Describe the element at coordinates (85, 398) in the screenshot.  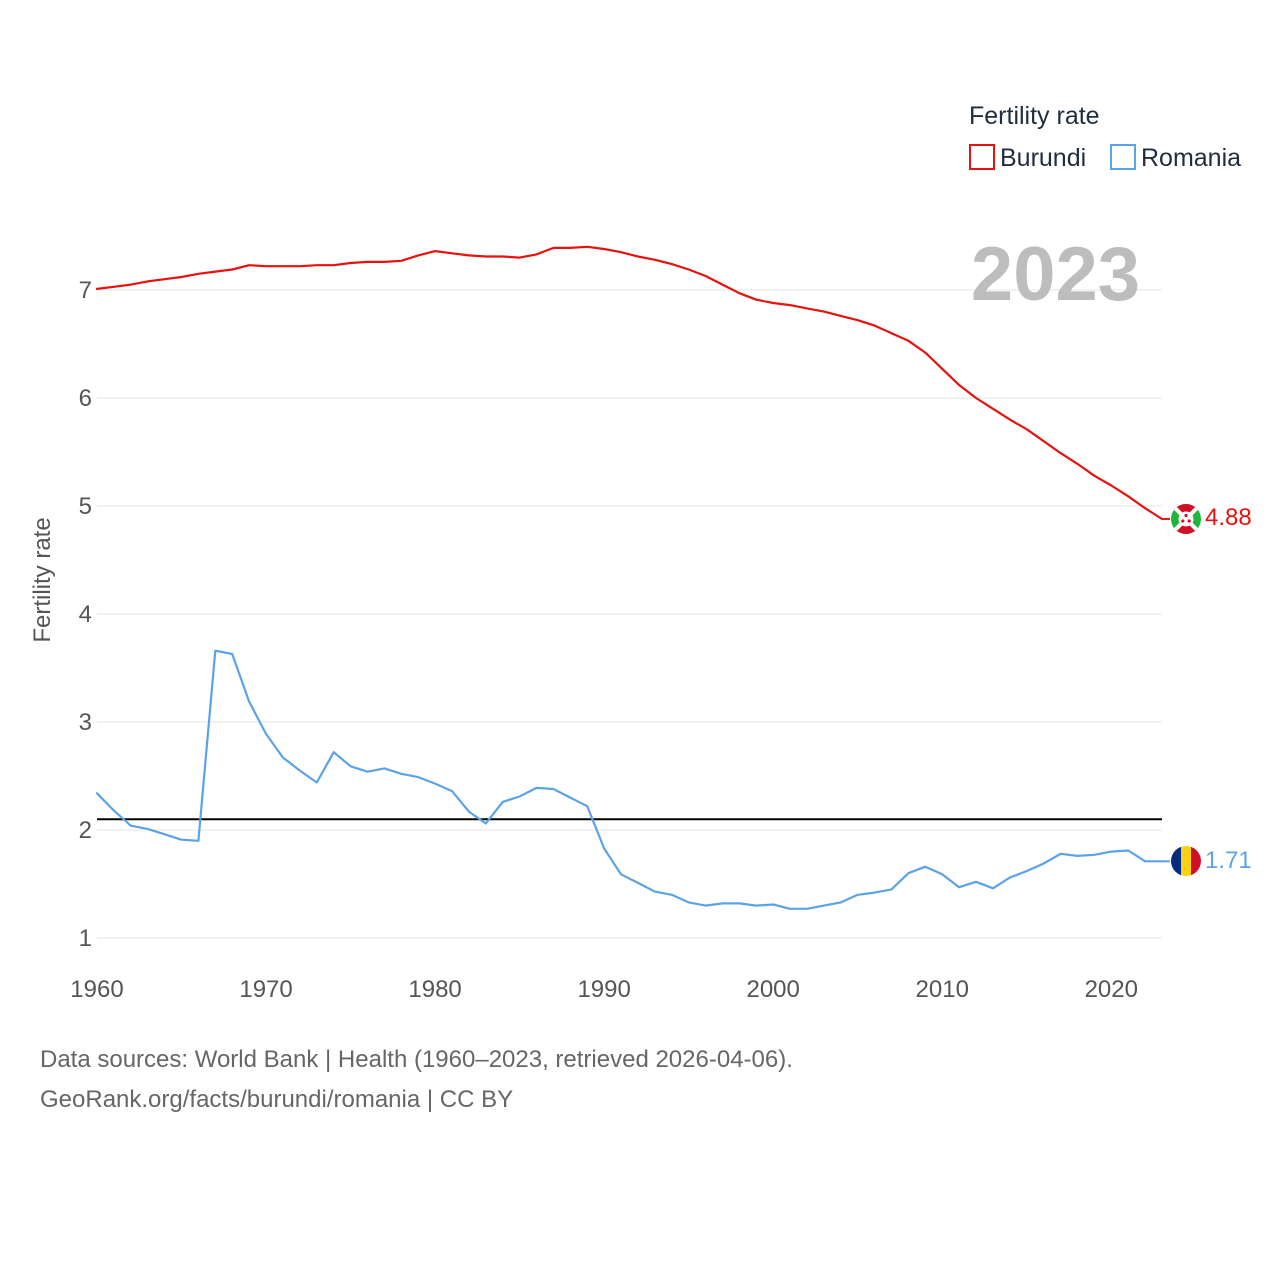
I see `y-tick-label-6: 6` at that location.